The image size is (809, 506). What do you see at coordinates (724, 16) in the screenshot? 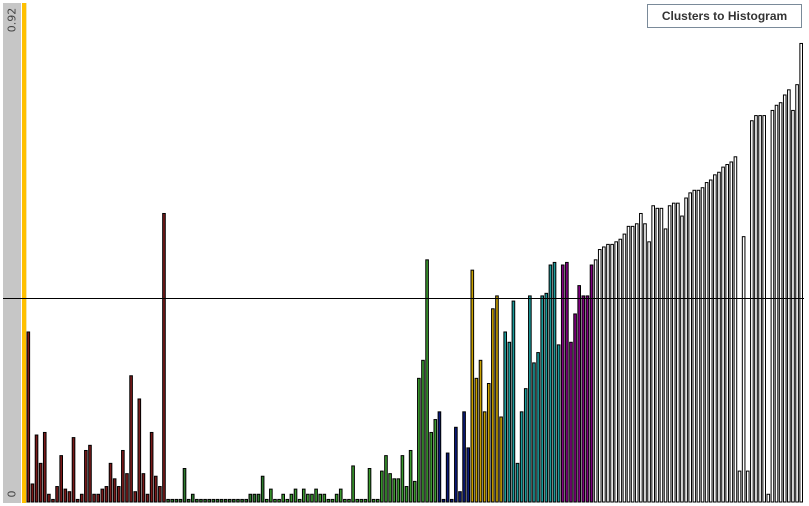
I see `clusters-to-histogram-button: Clusters to Histogram` at bounding box center [724, 16].